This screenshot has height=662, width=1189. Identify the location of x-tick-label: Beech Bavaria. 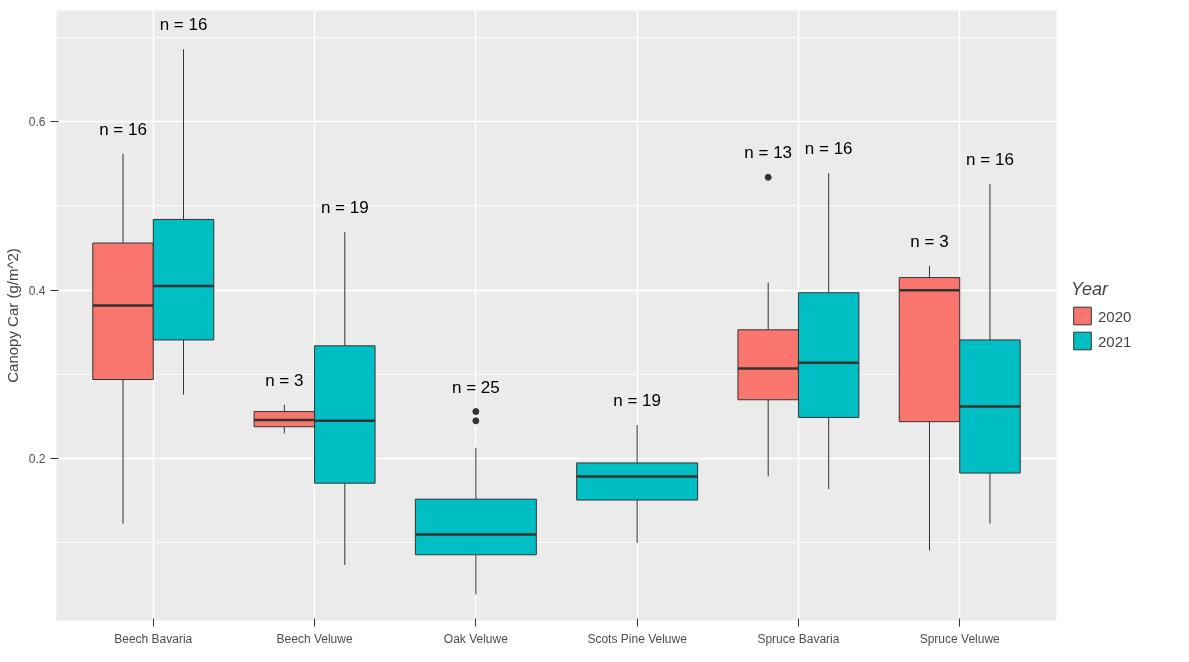
(153, 638).